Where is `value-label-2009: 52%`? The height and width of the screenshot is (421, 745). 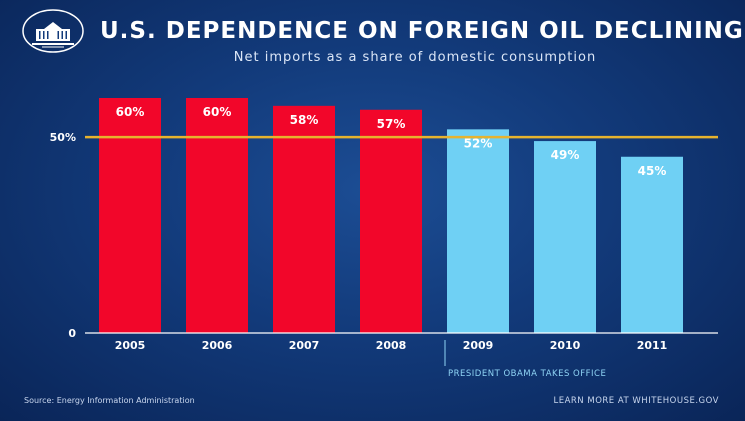
value-label-2009: 52% is located at coordinates (478, 143).